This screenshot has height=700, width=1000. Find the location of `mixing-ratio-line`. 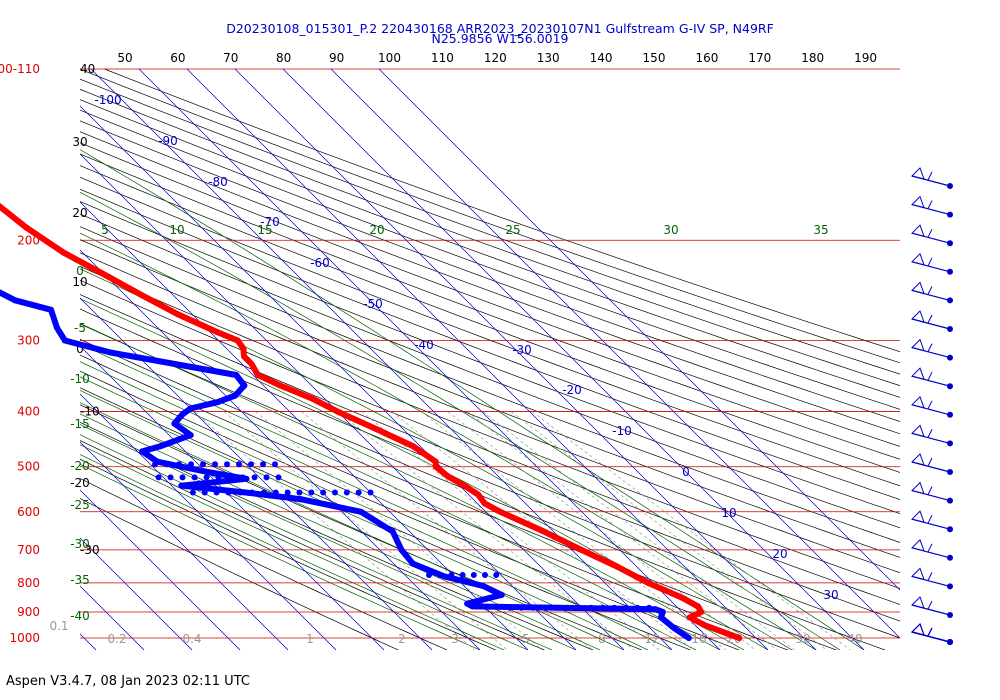

mixing-ratio-line is located at coordinates (691, 530).